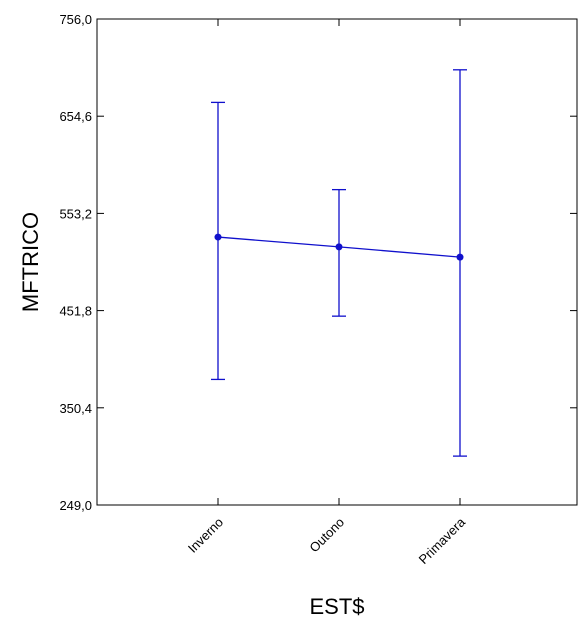  I want to click on y-tick-label: 249,0, so click(75, 505).